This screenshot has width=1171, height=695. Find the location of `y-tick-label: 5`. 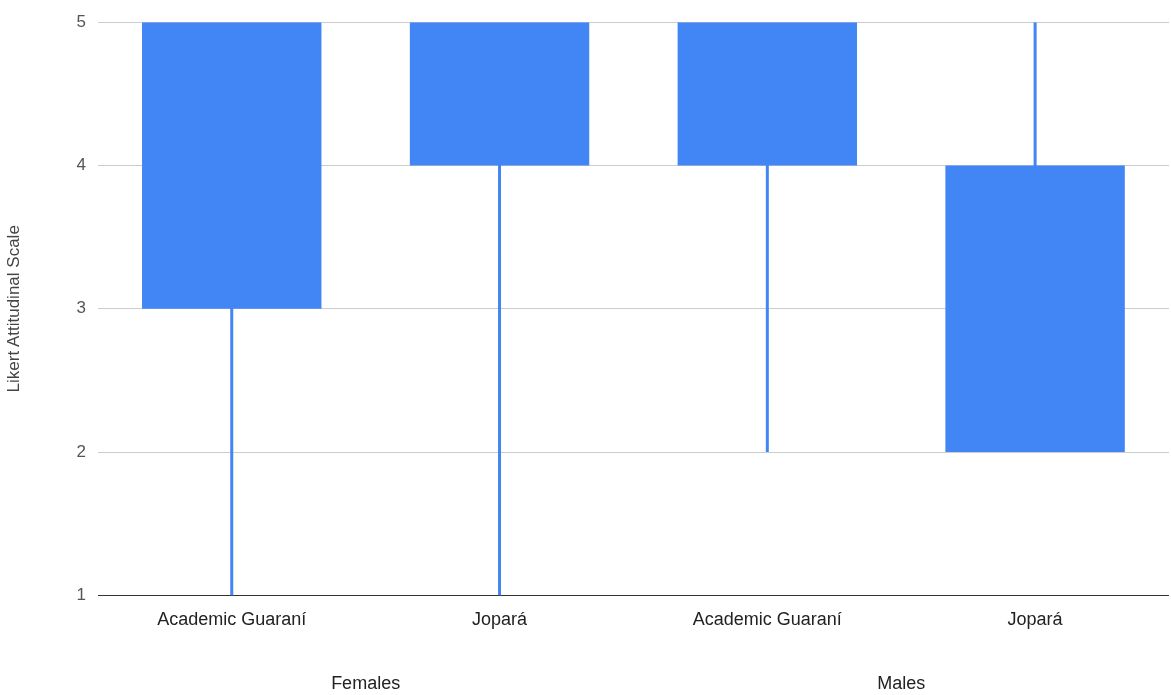

y-tick-label: 5 is located at coordinates (81, 21).